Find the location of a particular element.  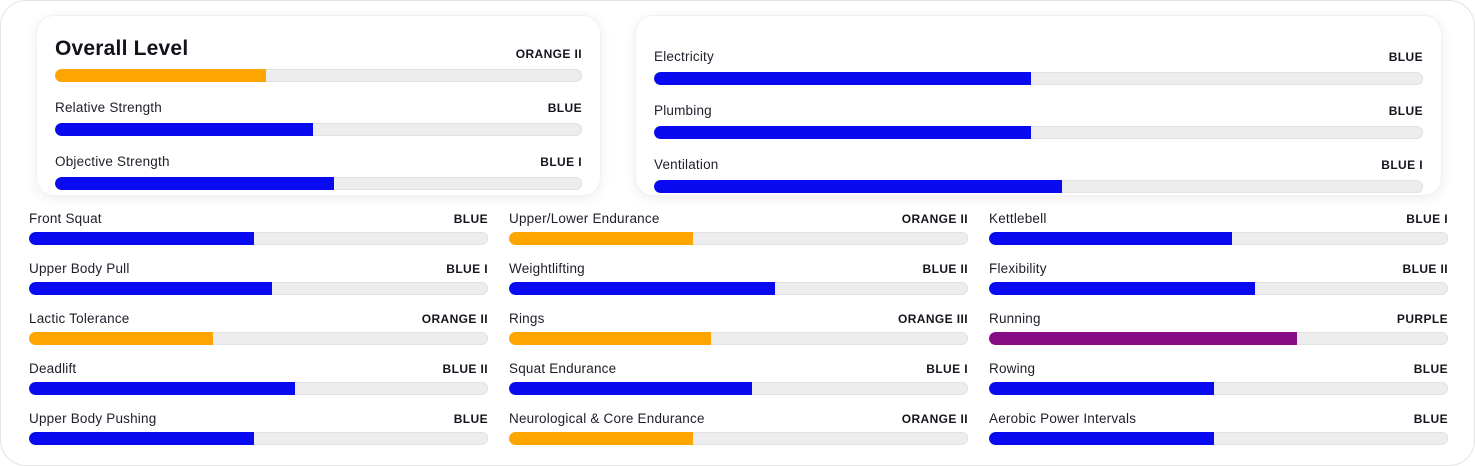

metric-row-neurological-core-endurance: Neurological & Core Endurance ORANGE II is located at coordinates (738, 427).